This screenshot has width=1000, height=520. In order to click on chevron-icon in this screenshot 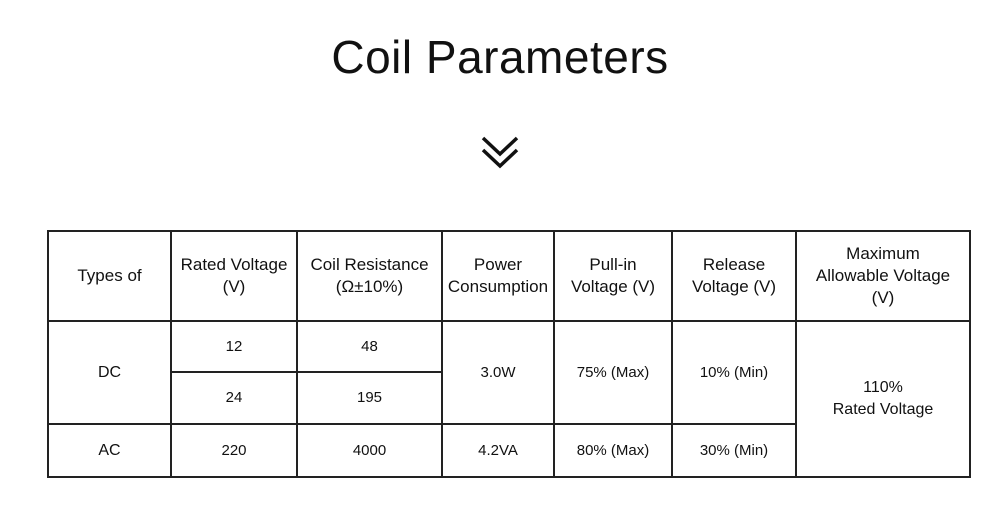, I will do `click(500, 152)`.